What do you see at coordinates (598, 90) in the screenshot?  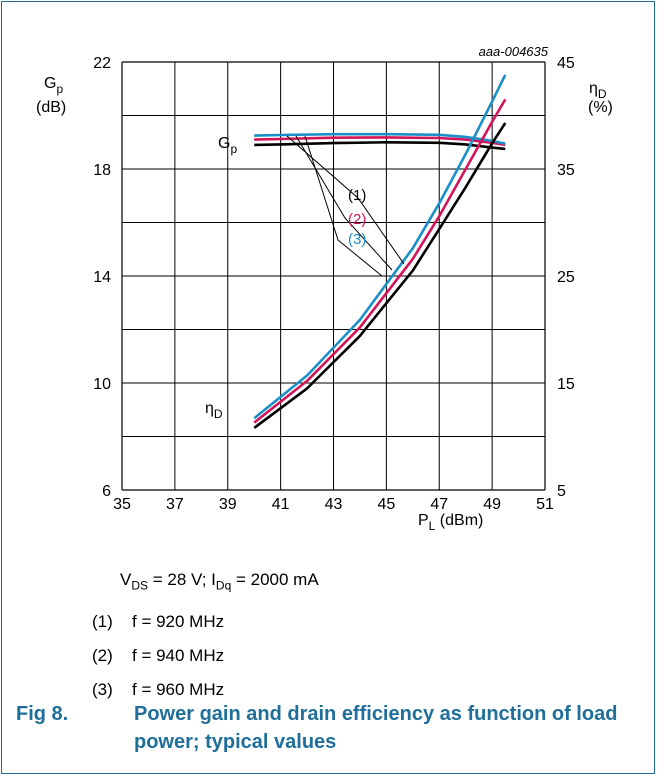 I see `y-right-axis-label: ηD` at bounding box center [598, 90].